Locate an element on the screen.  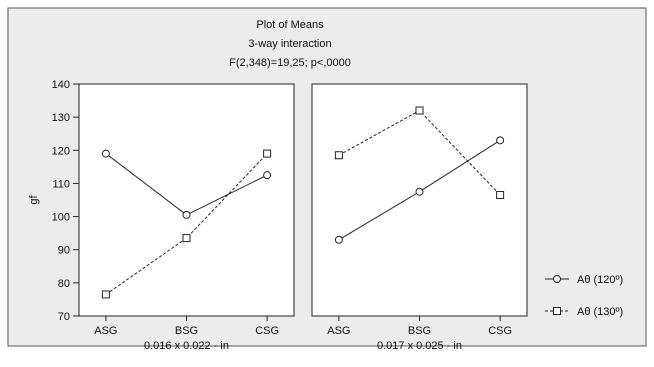
chart-title: Plot of Means is located at coordinates (290, 25).